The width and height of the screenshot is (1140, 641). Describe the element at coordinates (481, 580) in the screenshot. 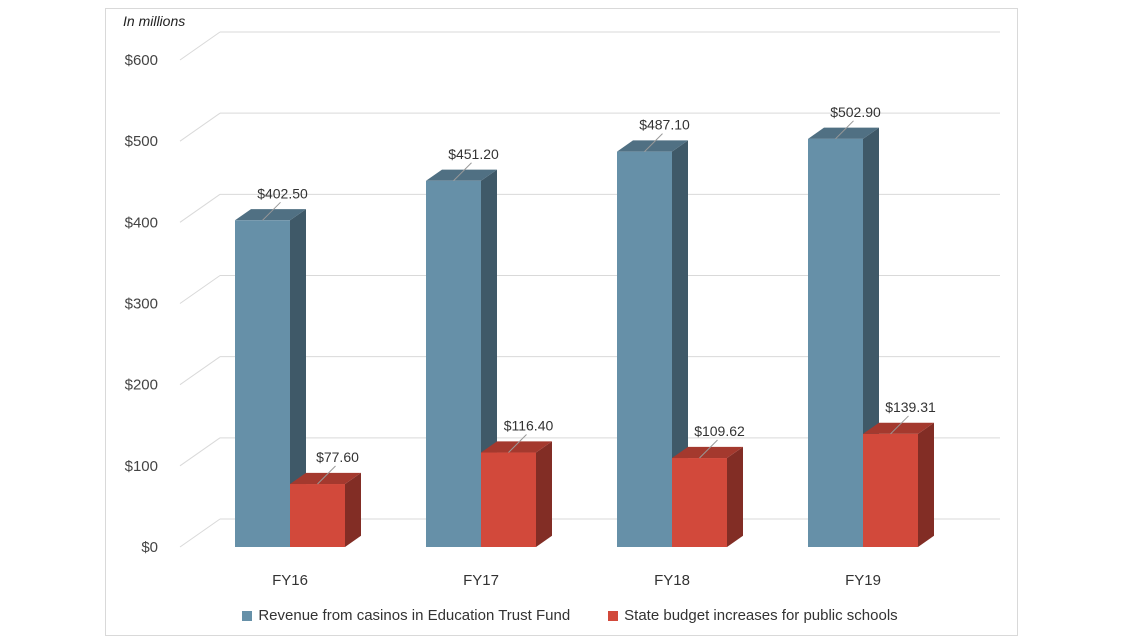

I see `x-tick-label: FY17` at that location.